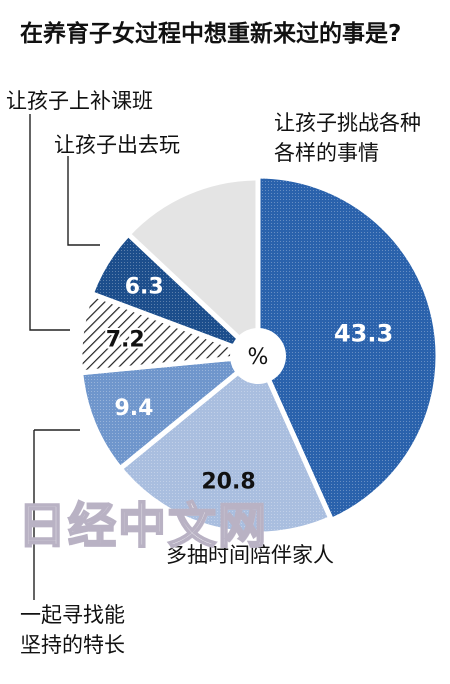 This screenshot has width=450, height=684. Describe the element at coordinates (363, 333) in the screenshot. I see `value-label-try-things: 43.3` at that location.